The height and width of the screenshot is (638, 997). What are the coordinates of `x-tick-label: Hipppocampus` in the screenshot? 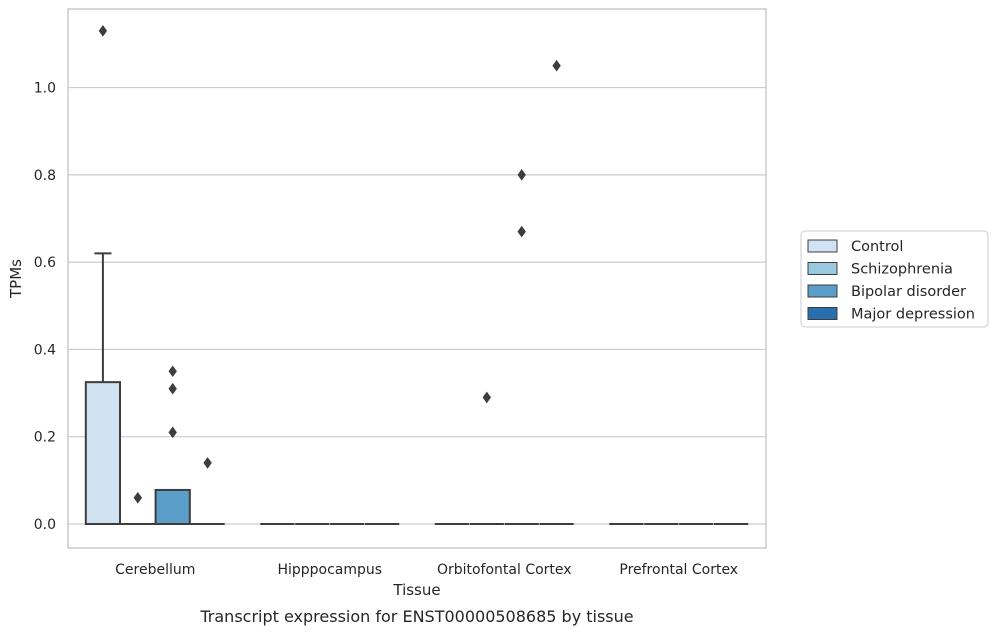 It's located at (329, 570).